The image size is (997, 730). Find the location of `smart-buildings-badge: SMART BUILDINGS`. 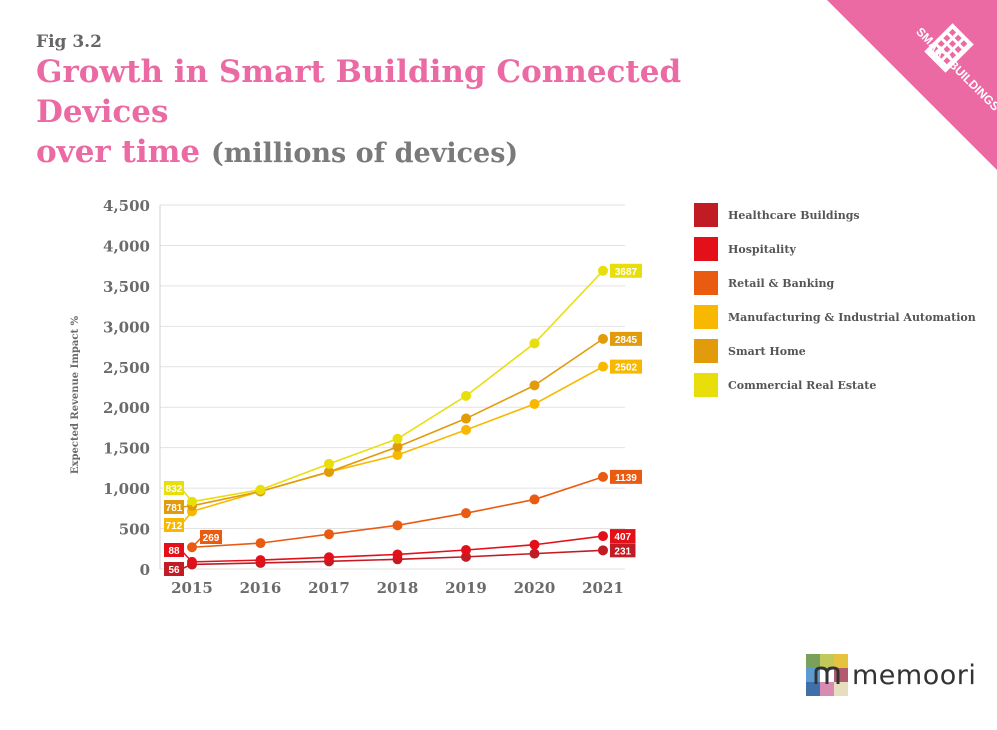

smart-buildings-badge: SMART BUILDINGS is located at coordinates (912, 85).